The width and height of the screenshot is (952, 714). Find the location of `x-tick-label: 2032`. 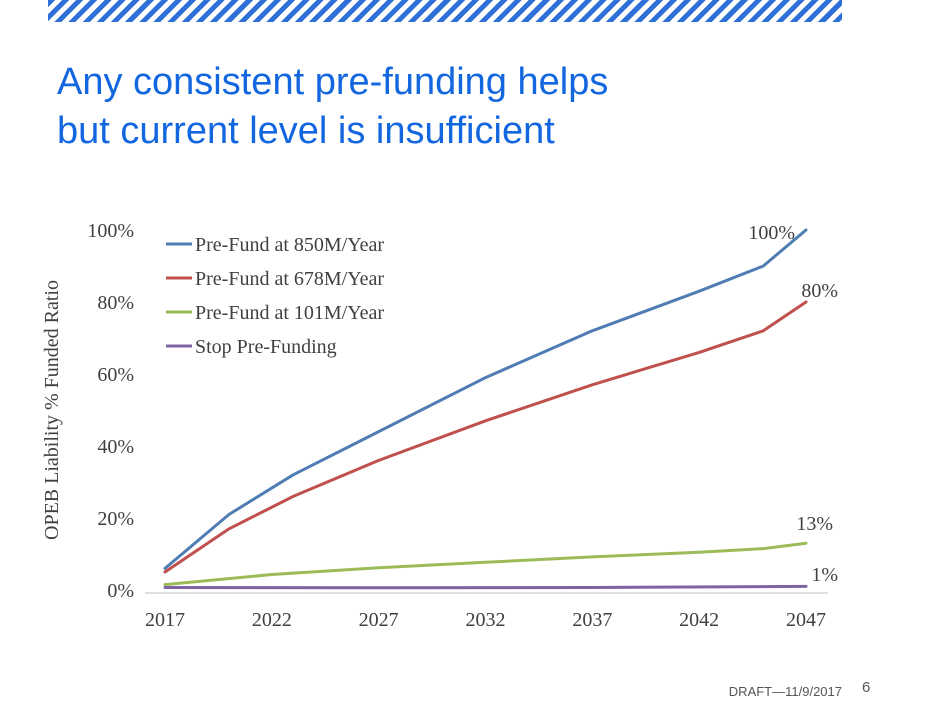

x-tick-label: 2032 is located at coordinates (486, 620).